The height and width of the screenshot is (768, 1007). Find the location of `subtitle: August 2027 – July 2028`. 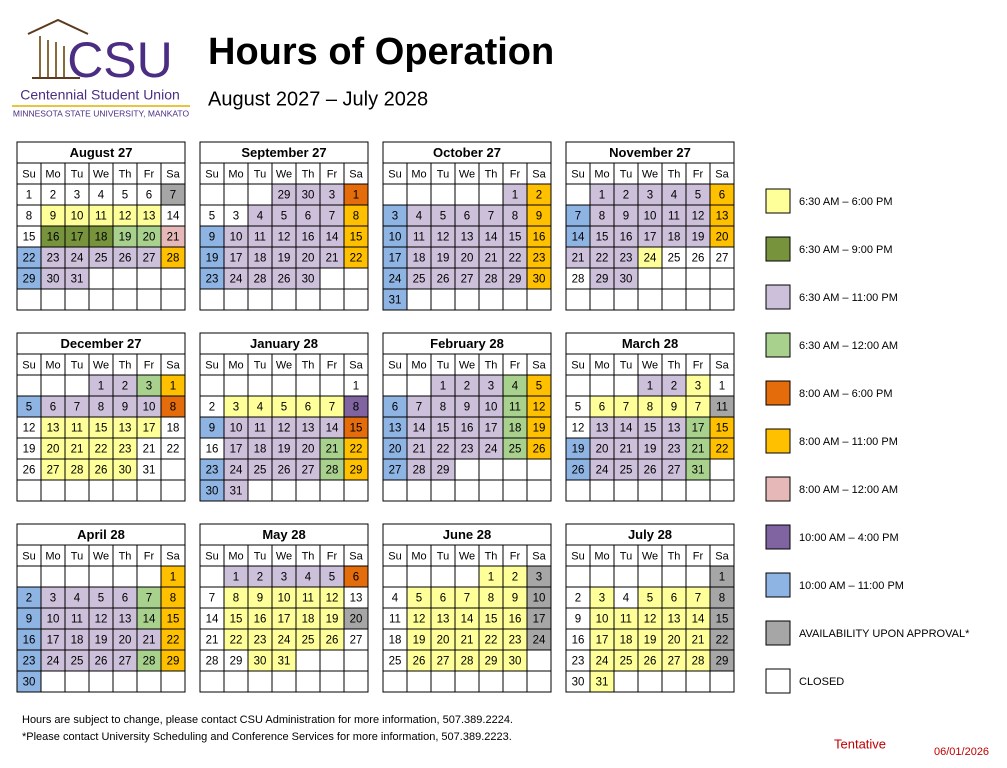

subtitle: August 2027 – July 2028 is located at coordinates (318, 99).